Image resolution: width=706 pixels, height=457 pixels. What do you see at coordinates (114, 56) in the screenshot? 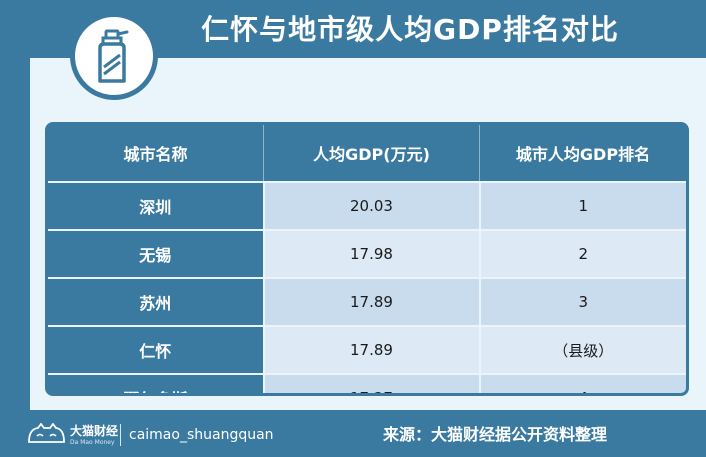
I see `spray-bottle-icon` at bounding box center [114, 56].